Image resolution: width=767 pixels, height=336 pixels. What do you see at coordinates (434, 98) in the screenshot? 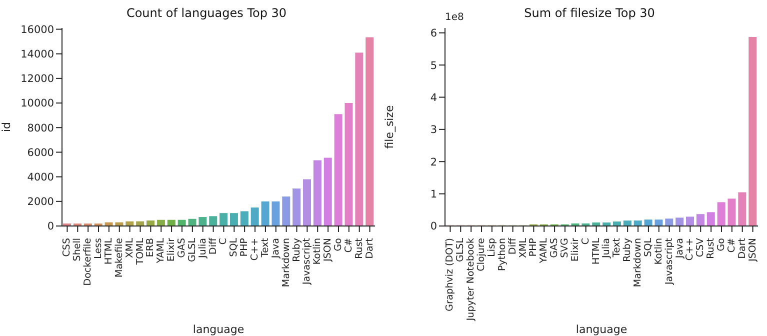
I see `y-tick-label: 4` at bounding box center [434, 98].